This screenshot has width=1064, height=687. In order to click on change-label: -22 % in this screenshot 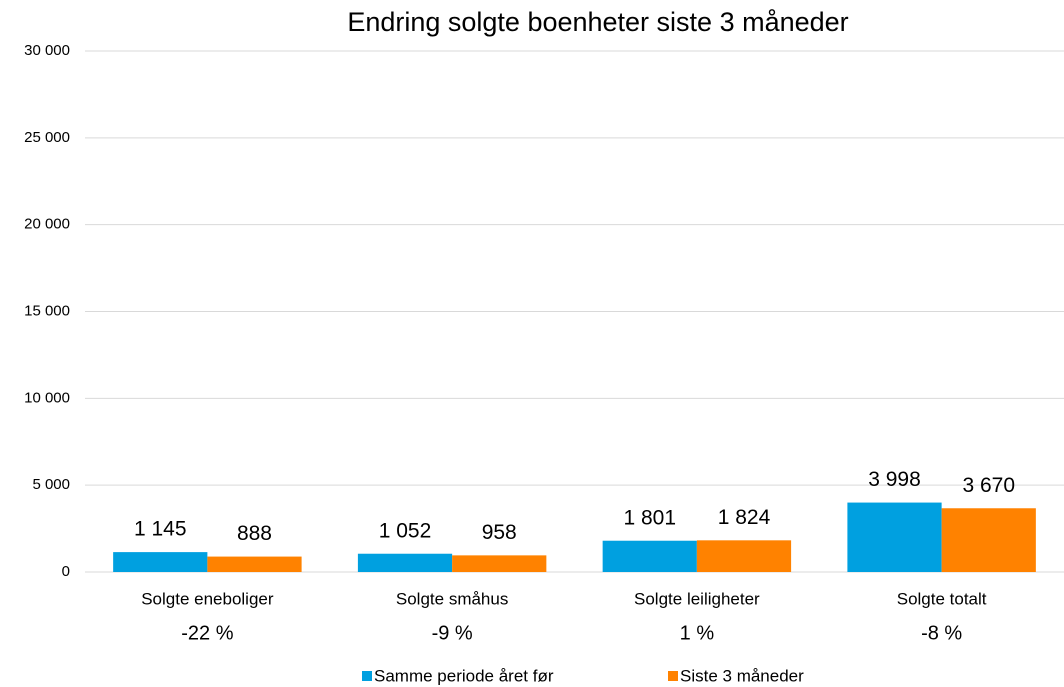, I will do `click(207, 633)`.